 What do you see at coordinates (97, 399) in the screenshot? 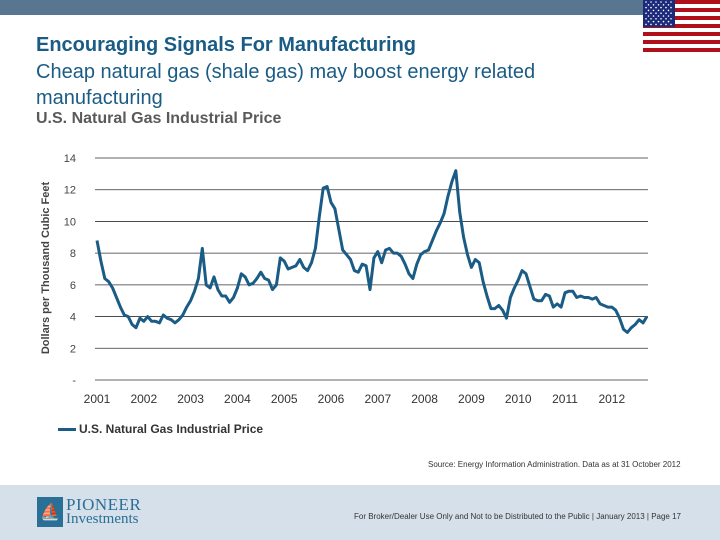
I see `x-tick-label: 2001` at bounding box center [97, 399].